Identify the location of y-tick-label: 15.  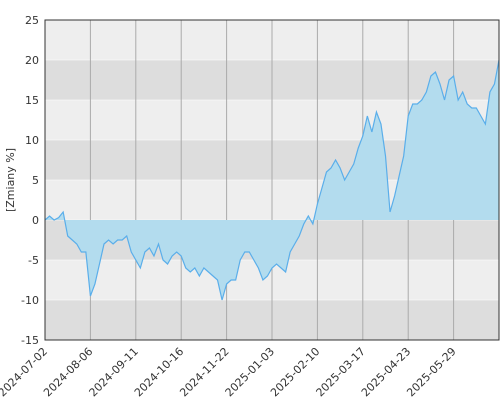
(32, 100).